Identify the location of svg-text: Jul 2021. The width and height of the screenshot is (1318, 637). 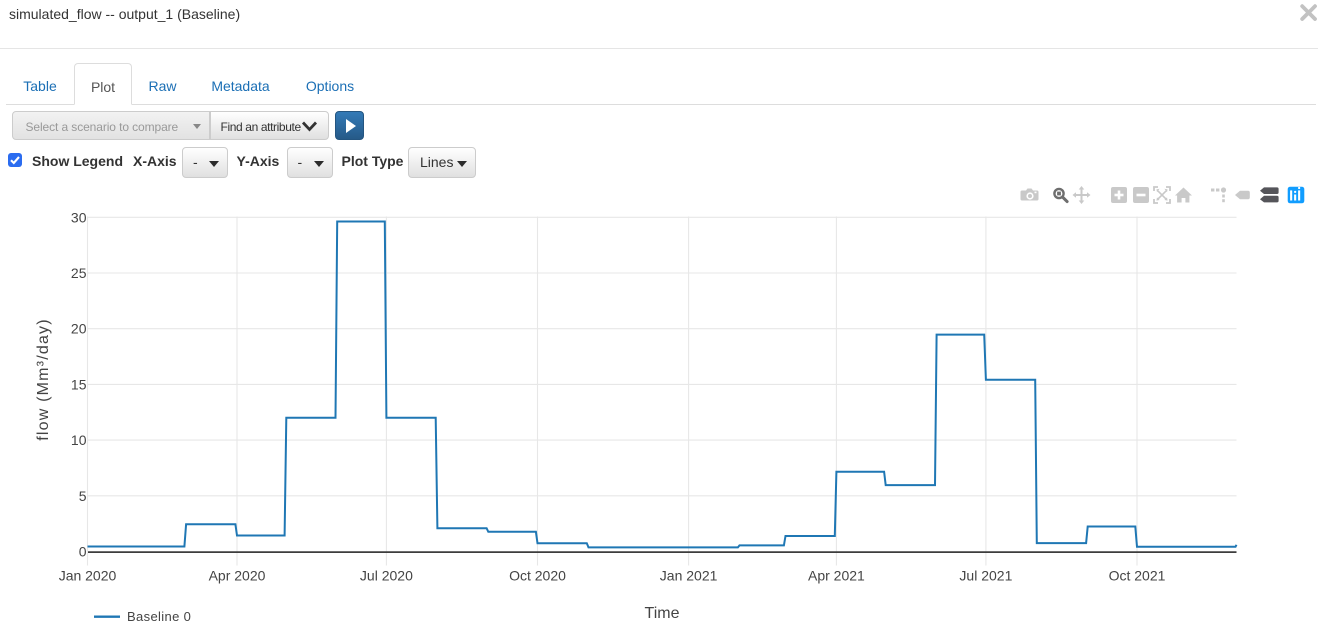
(985, 576).